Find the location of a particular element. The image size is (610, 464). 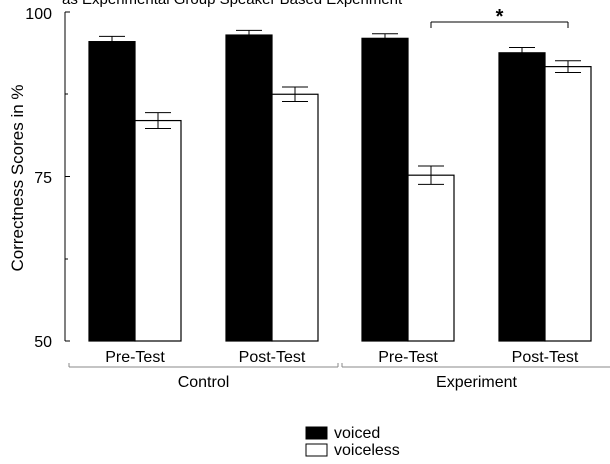

x-tick-label-0: Pre-Test is located at coordinates (135, 357).